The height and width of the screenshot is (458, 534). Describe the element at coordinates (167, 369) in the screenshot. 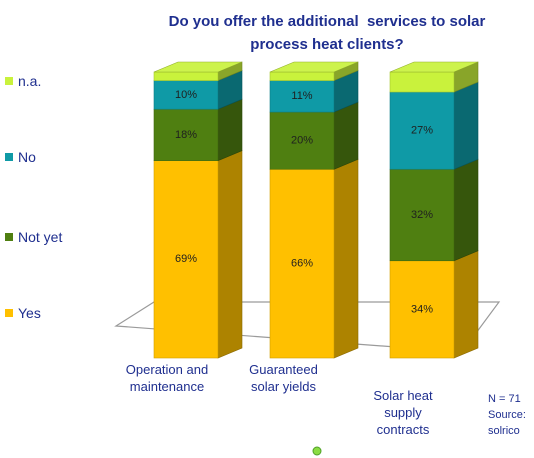

I see `category-label-operation-line-1: Operation and` at that location.